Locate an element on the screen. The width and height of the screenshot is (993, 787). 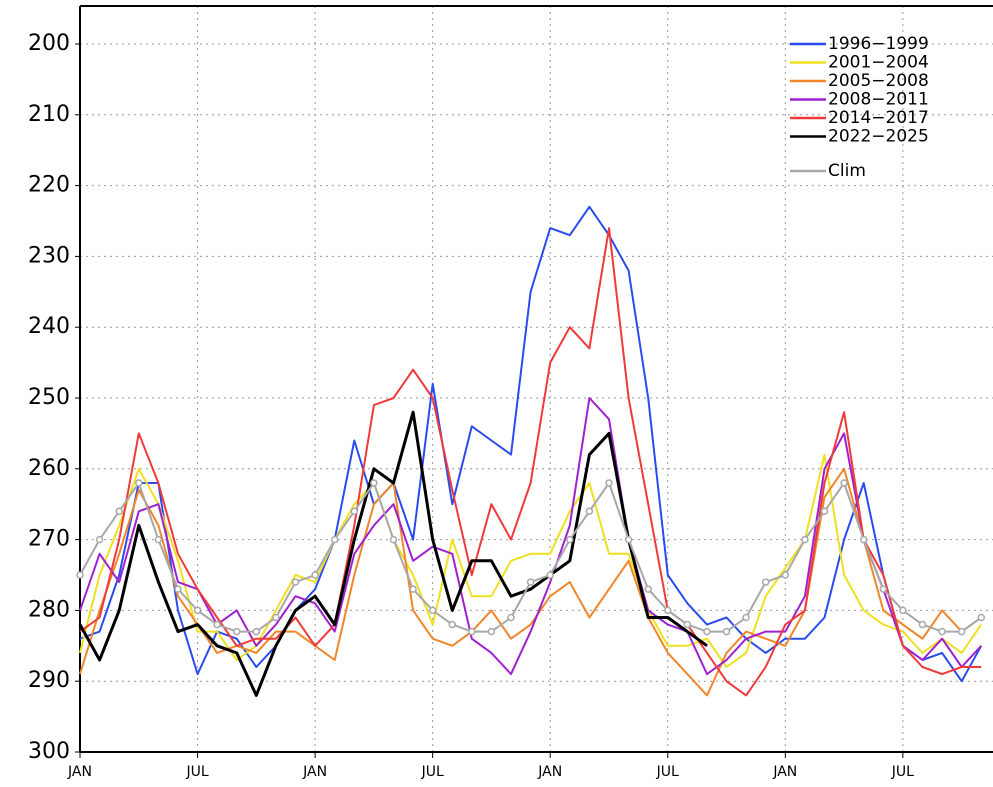
y-tick-label: 300 is located at coordinates (49, 751).